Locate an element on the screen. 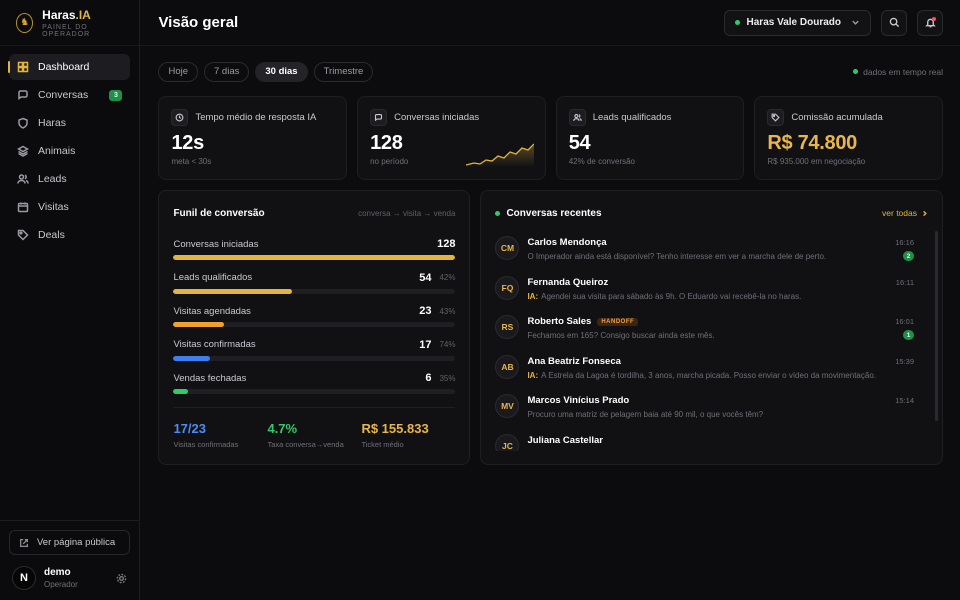  funnel-bar is located at coordinates (314, 257).